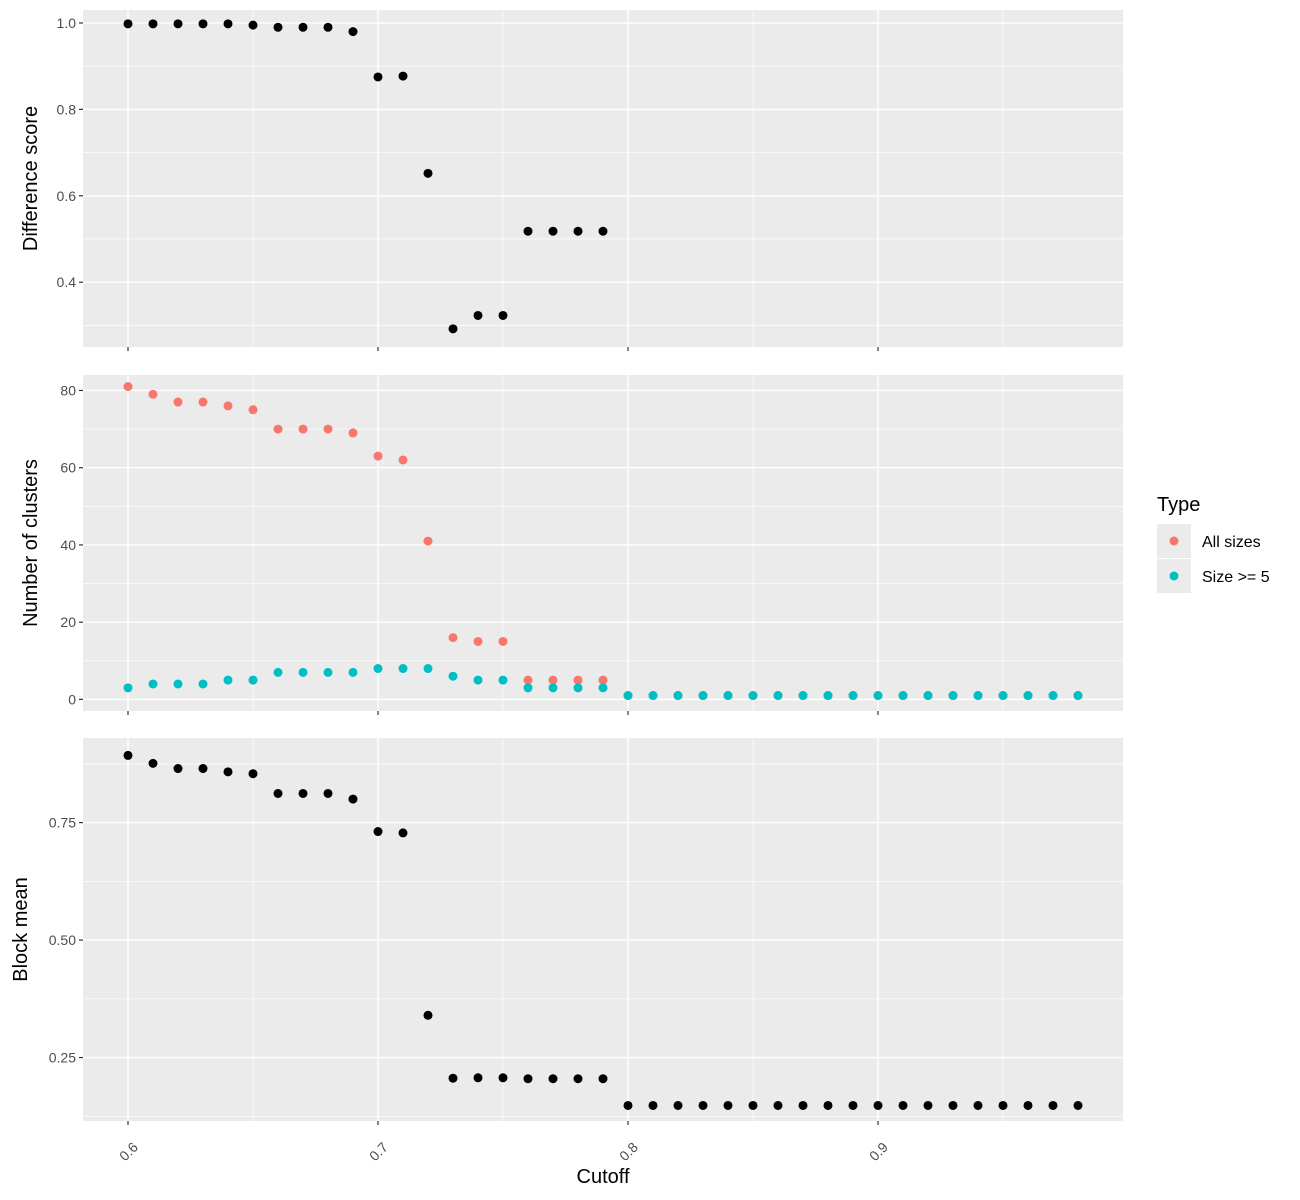 The image size is (1300, 1200). What do you see at coordinates (1209, 541) in the screenshot?
I see `legend-item: All sizes` at bounding box center [1209, 541].